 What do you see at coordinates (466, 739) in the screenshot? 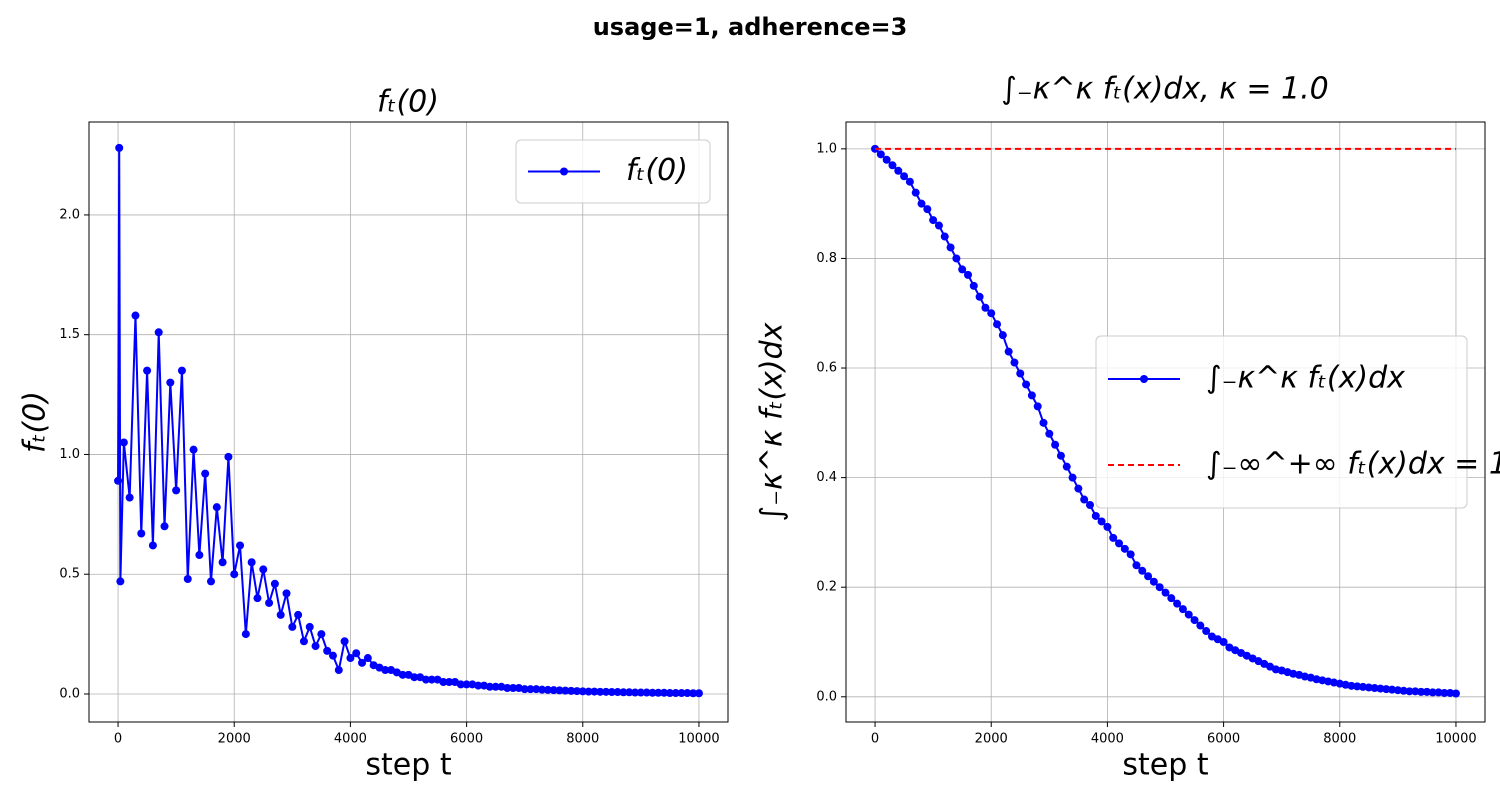
I see `x-tick-label: 6000` at bounding box center [466, 739].